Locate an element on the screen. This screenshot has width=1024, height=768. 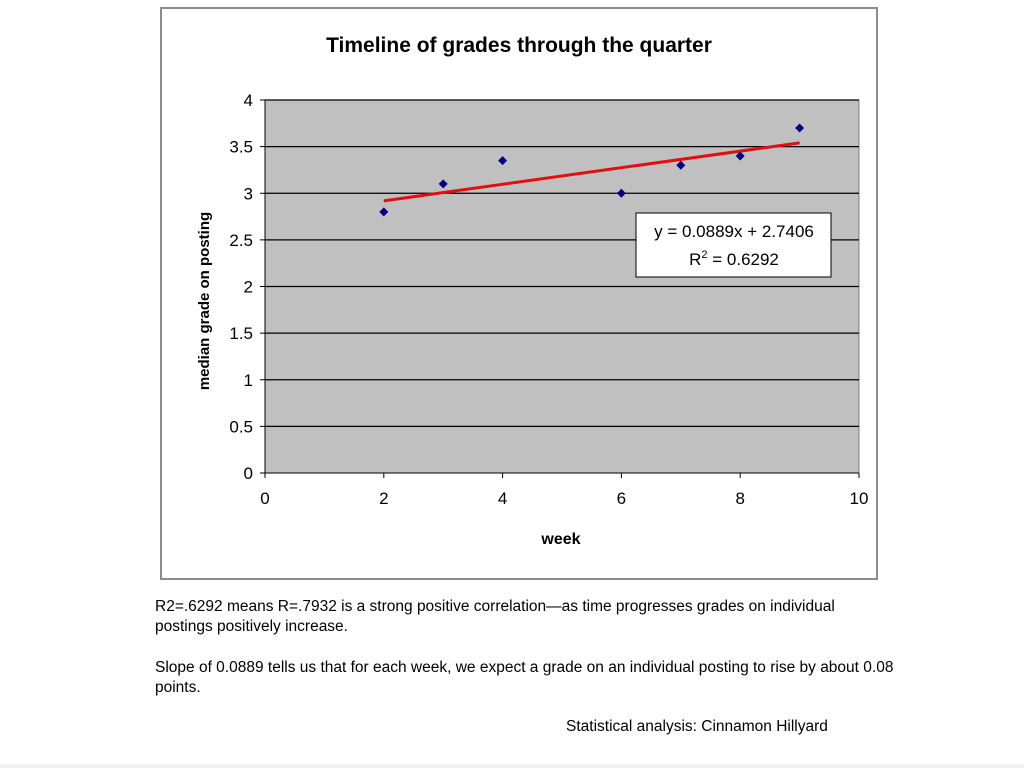
y-tick-label: 0 is located at coordinates (248, 473).